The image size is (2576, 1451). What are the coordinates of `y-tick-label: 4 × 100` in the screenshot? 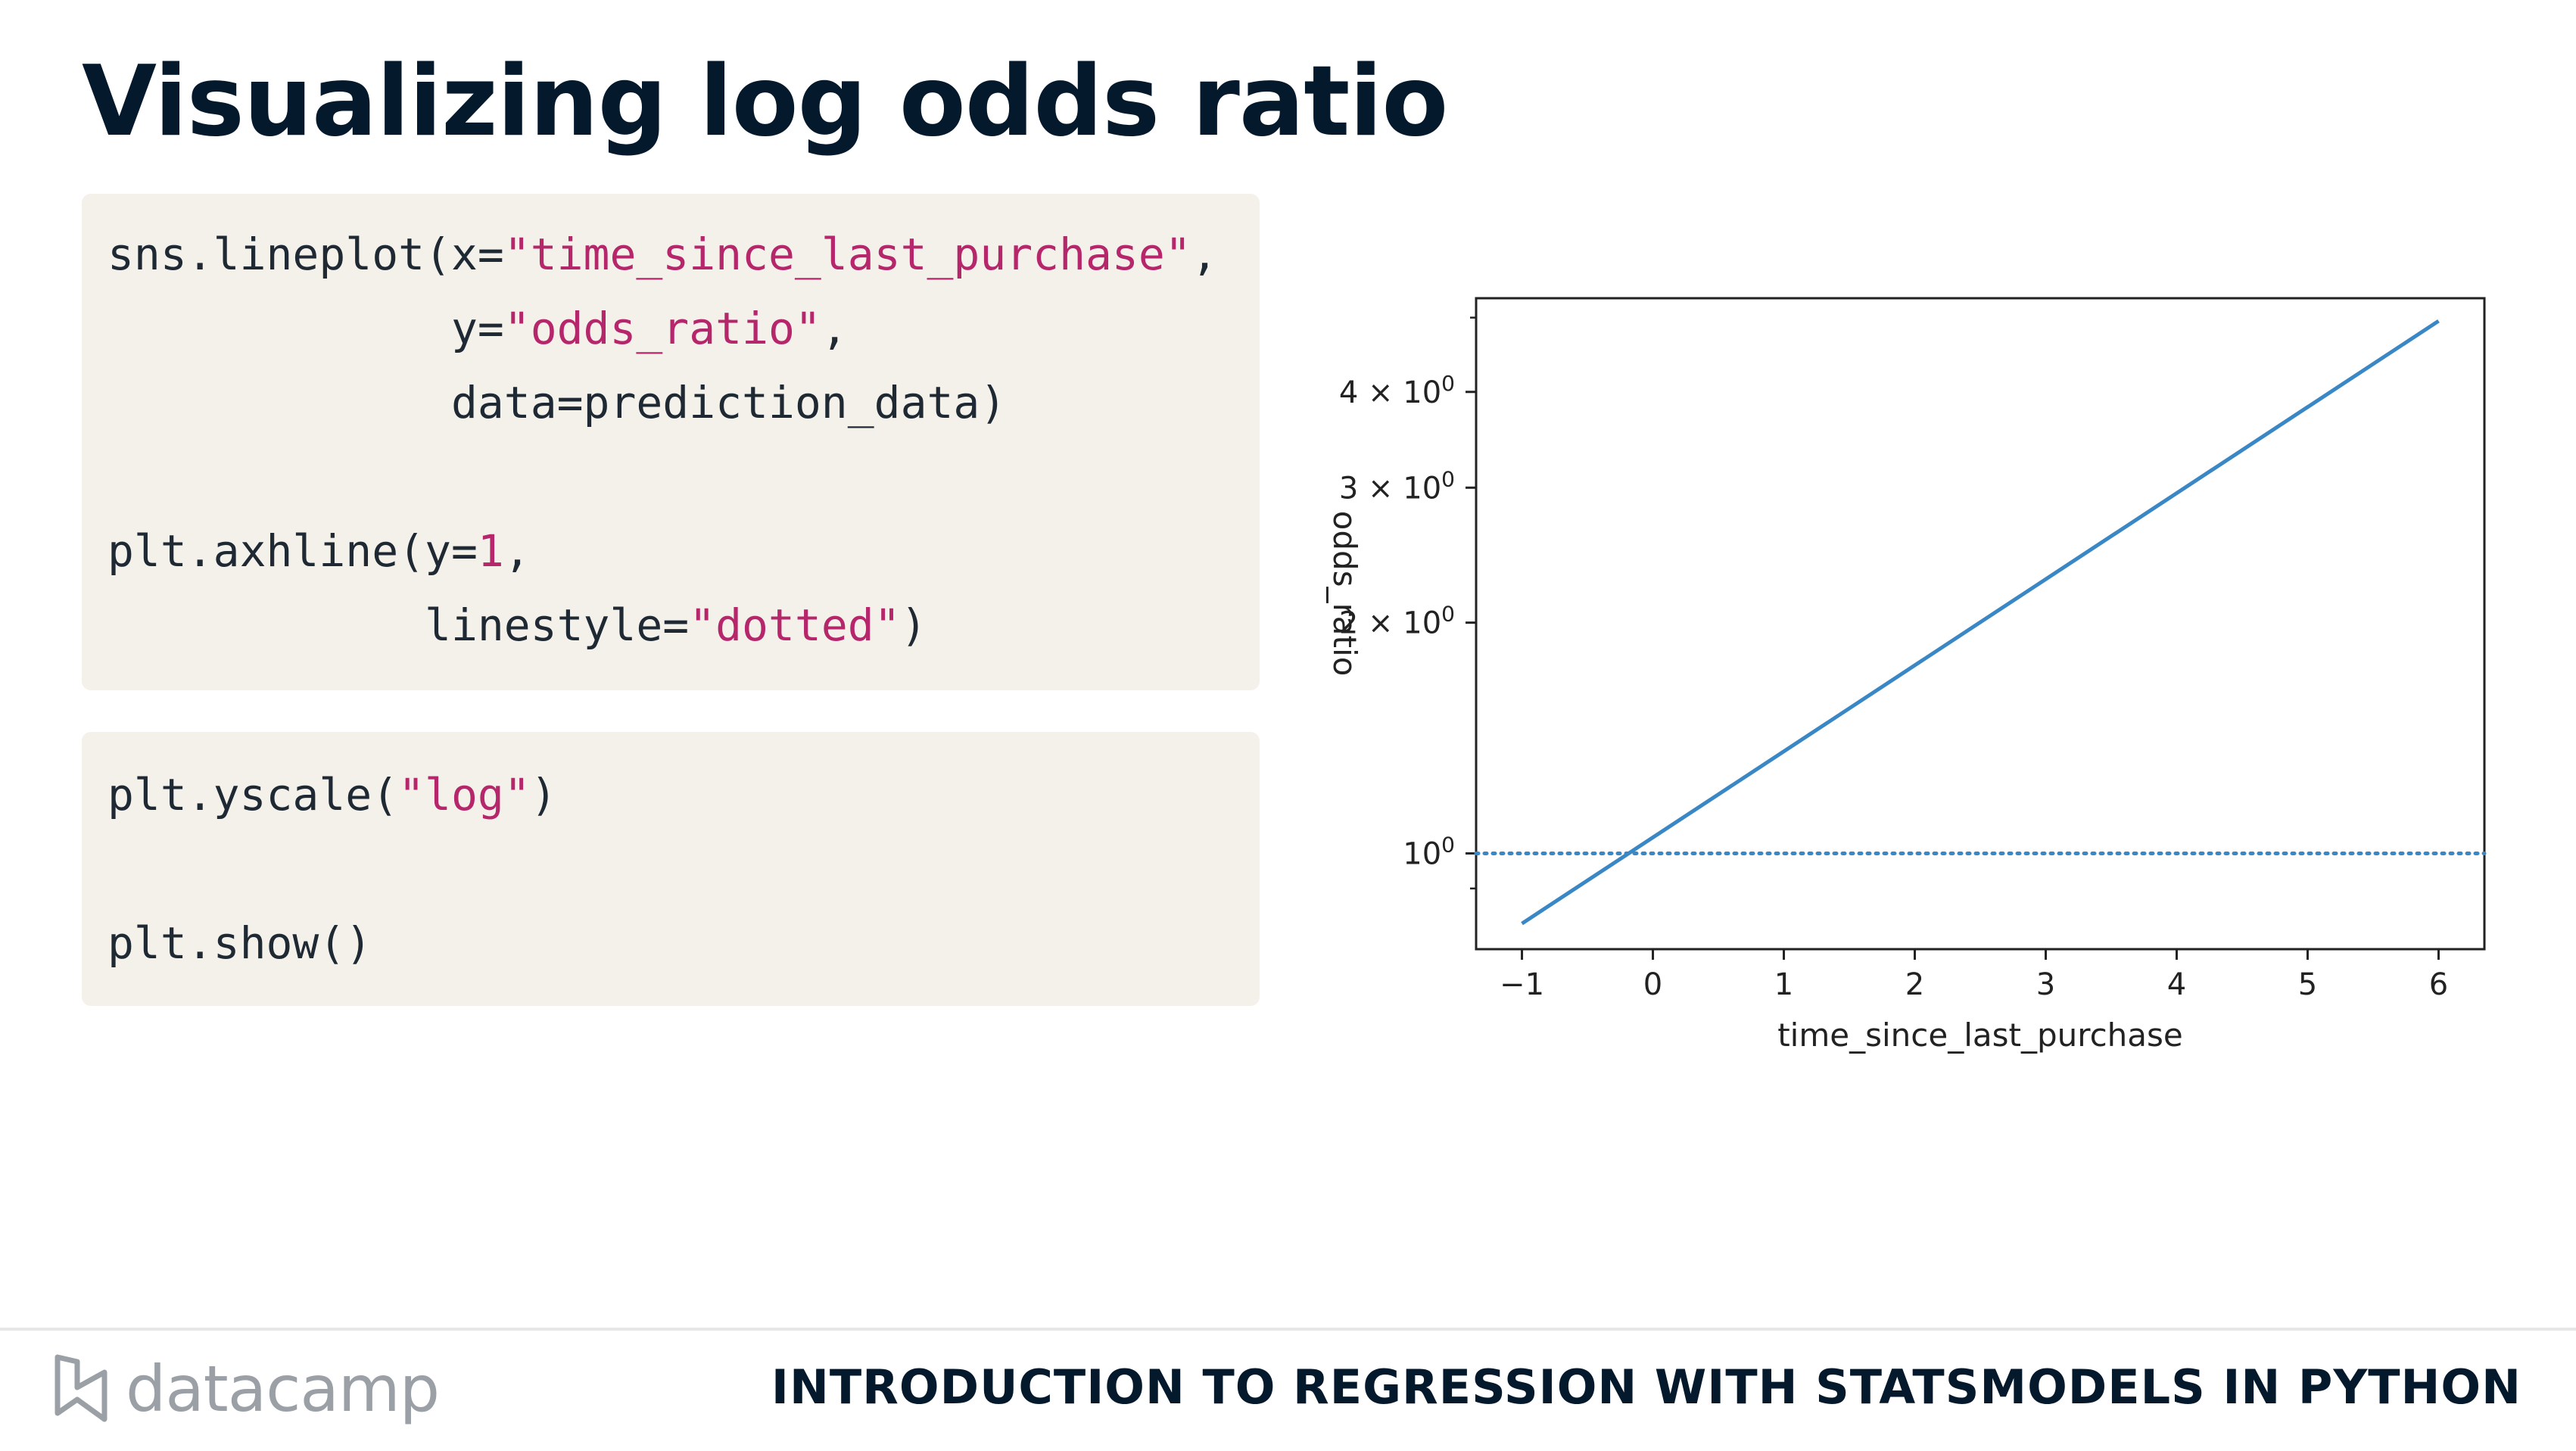 It's located at (1397, 391).